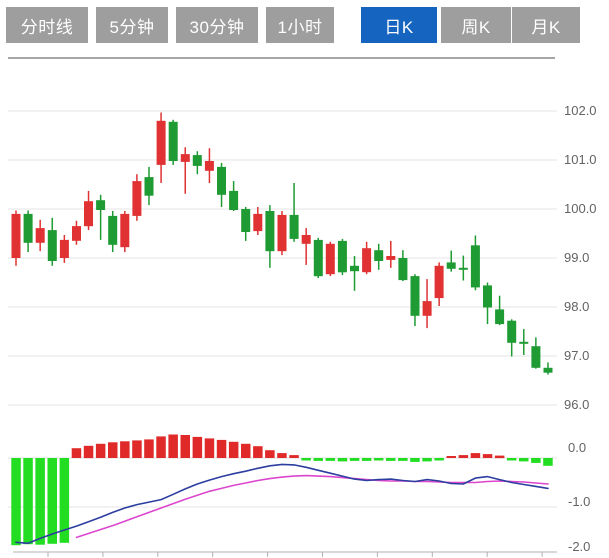 Image resolution: width=609 pixels, height=558 pixels. What do you see at coordinates (217, 25) in the screenshot?
I see `tab-30分钟: 30分钟` at bounding box center [217, 25].